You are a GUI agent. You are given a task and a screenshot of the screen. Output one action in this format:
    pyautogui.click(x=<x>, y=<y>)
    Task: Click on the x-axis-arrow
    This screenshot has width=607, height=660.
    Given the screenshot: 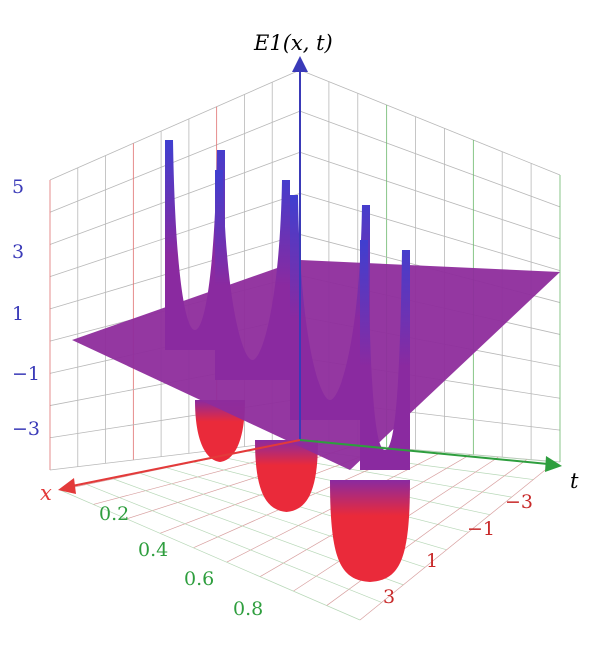 What is the action you would take?
    pyautogui.click(x=67, y=486)
    